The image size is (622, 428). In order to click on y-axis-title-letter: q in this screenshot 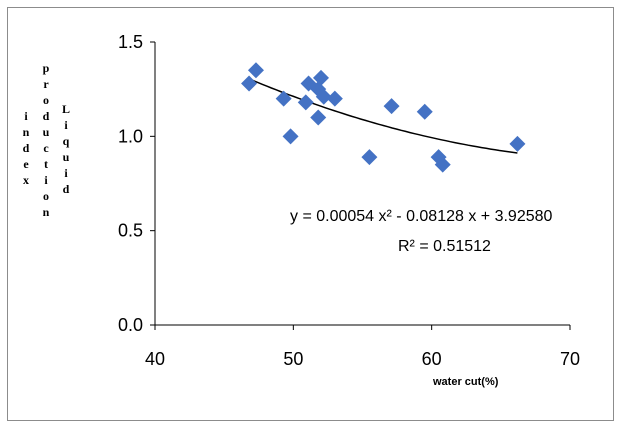, I will do `click(66, 141)`.